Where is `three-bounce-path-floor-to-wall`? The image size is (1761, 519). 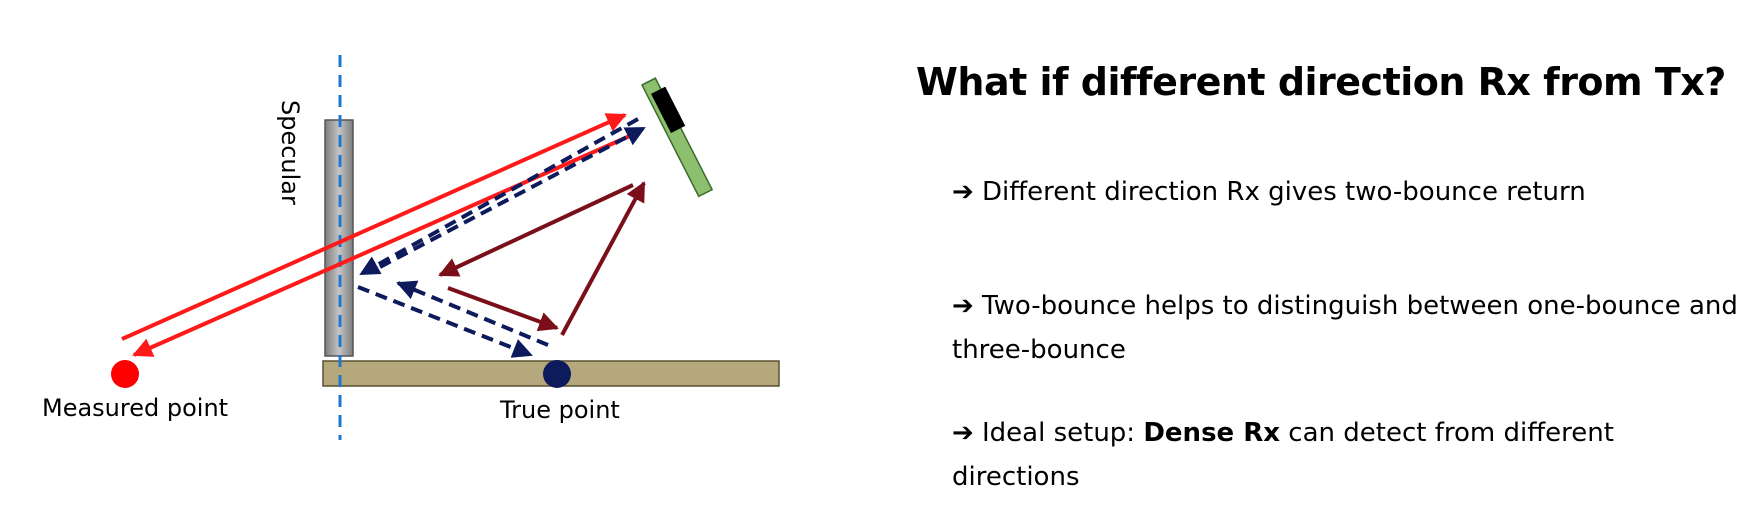 three-bounce-path-floor-to-wall is located at coordinates (472, 313).